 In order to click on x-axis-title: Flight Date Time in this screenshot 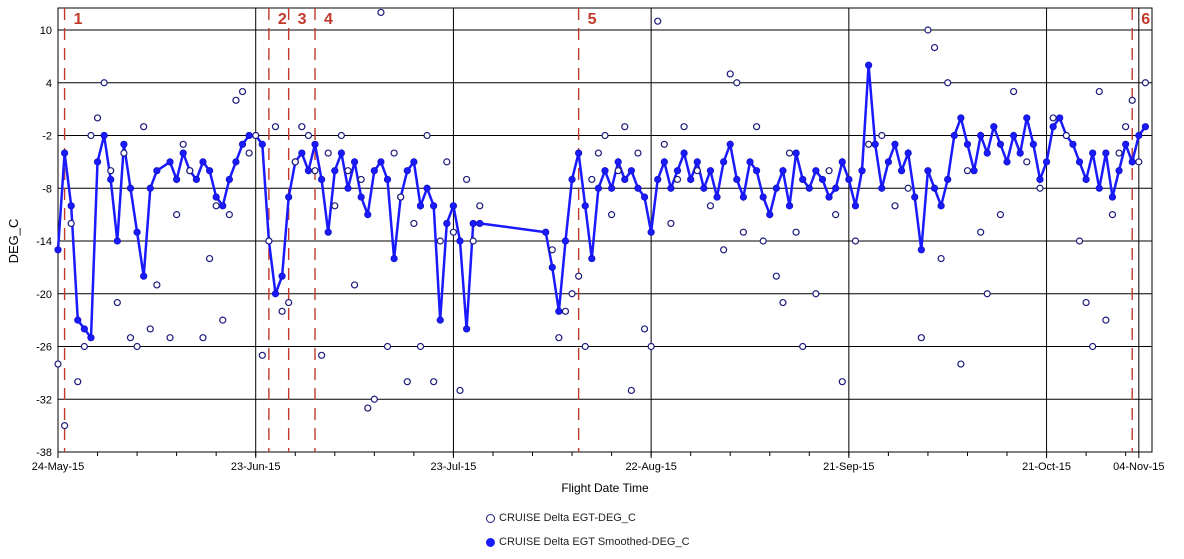, I will do `click(605, 488)`.